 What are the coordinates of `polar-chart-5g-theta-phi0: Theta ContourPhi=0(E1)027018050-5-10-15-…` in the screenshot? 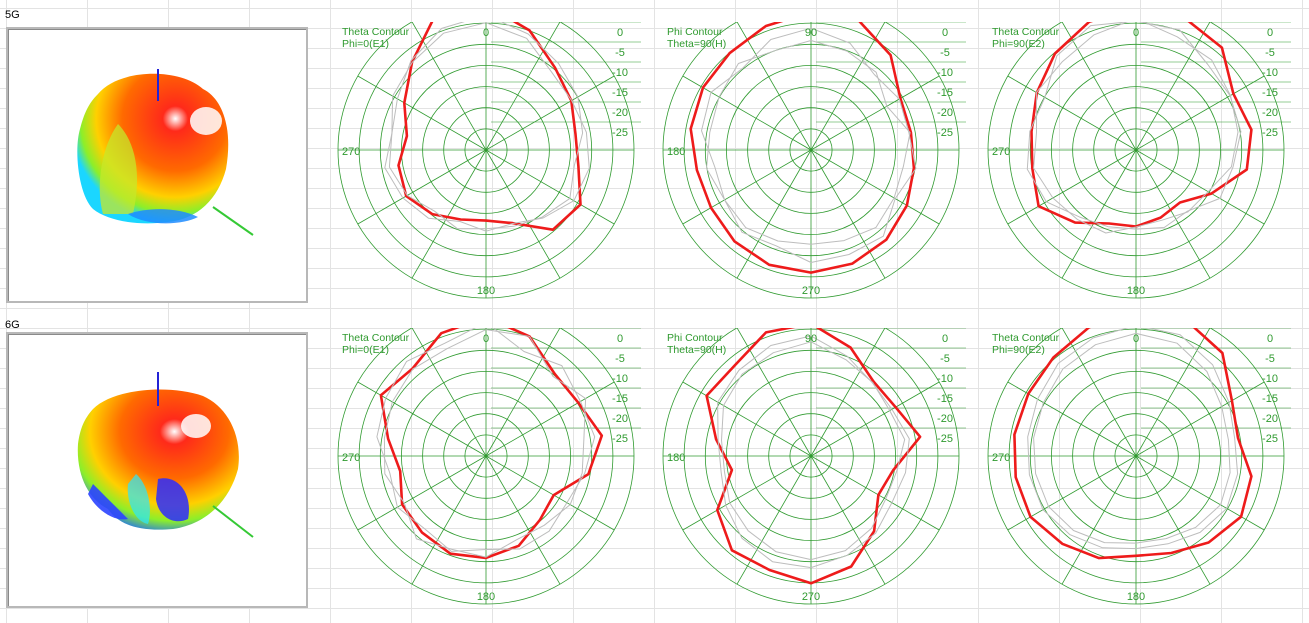 It's located at (489, 160).